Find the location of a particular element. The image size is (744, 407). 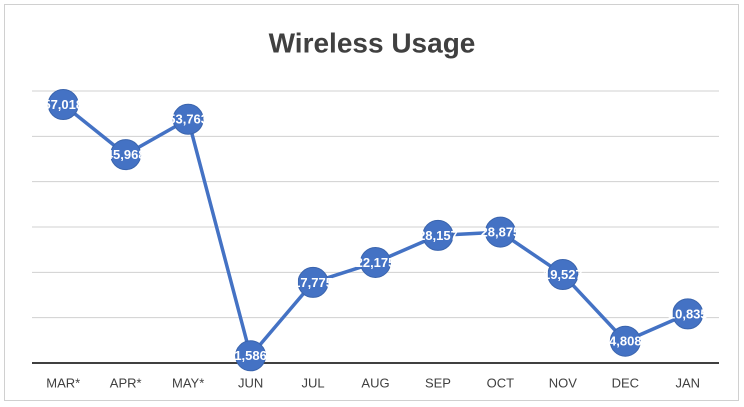

x-tick-label: AUG is located at coordinates (375, 382).